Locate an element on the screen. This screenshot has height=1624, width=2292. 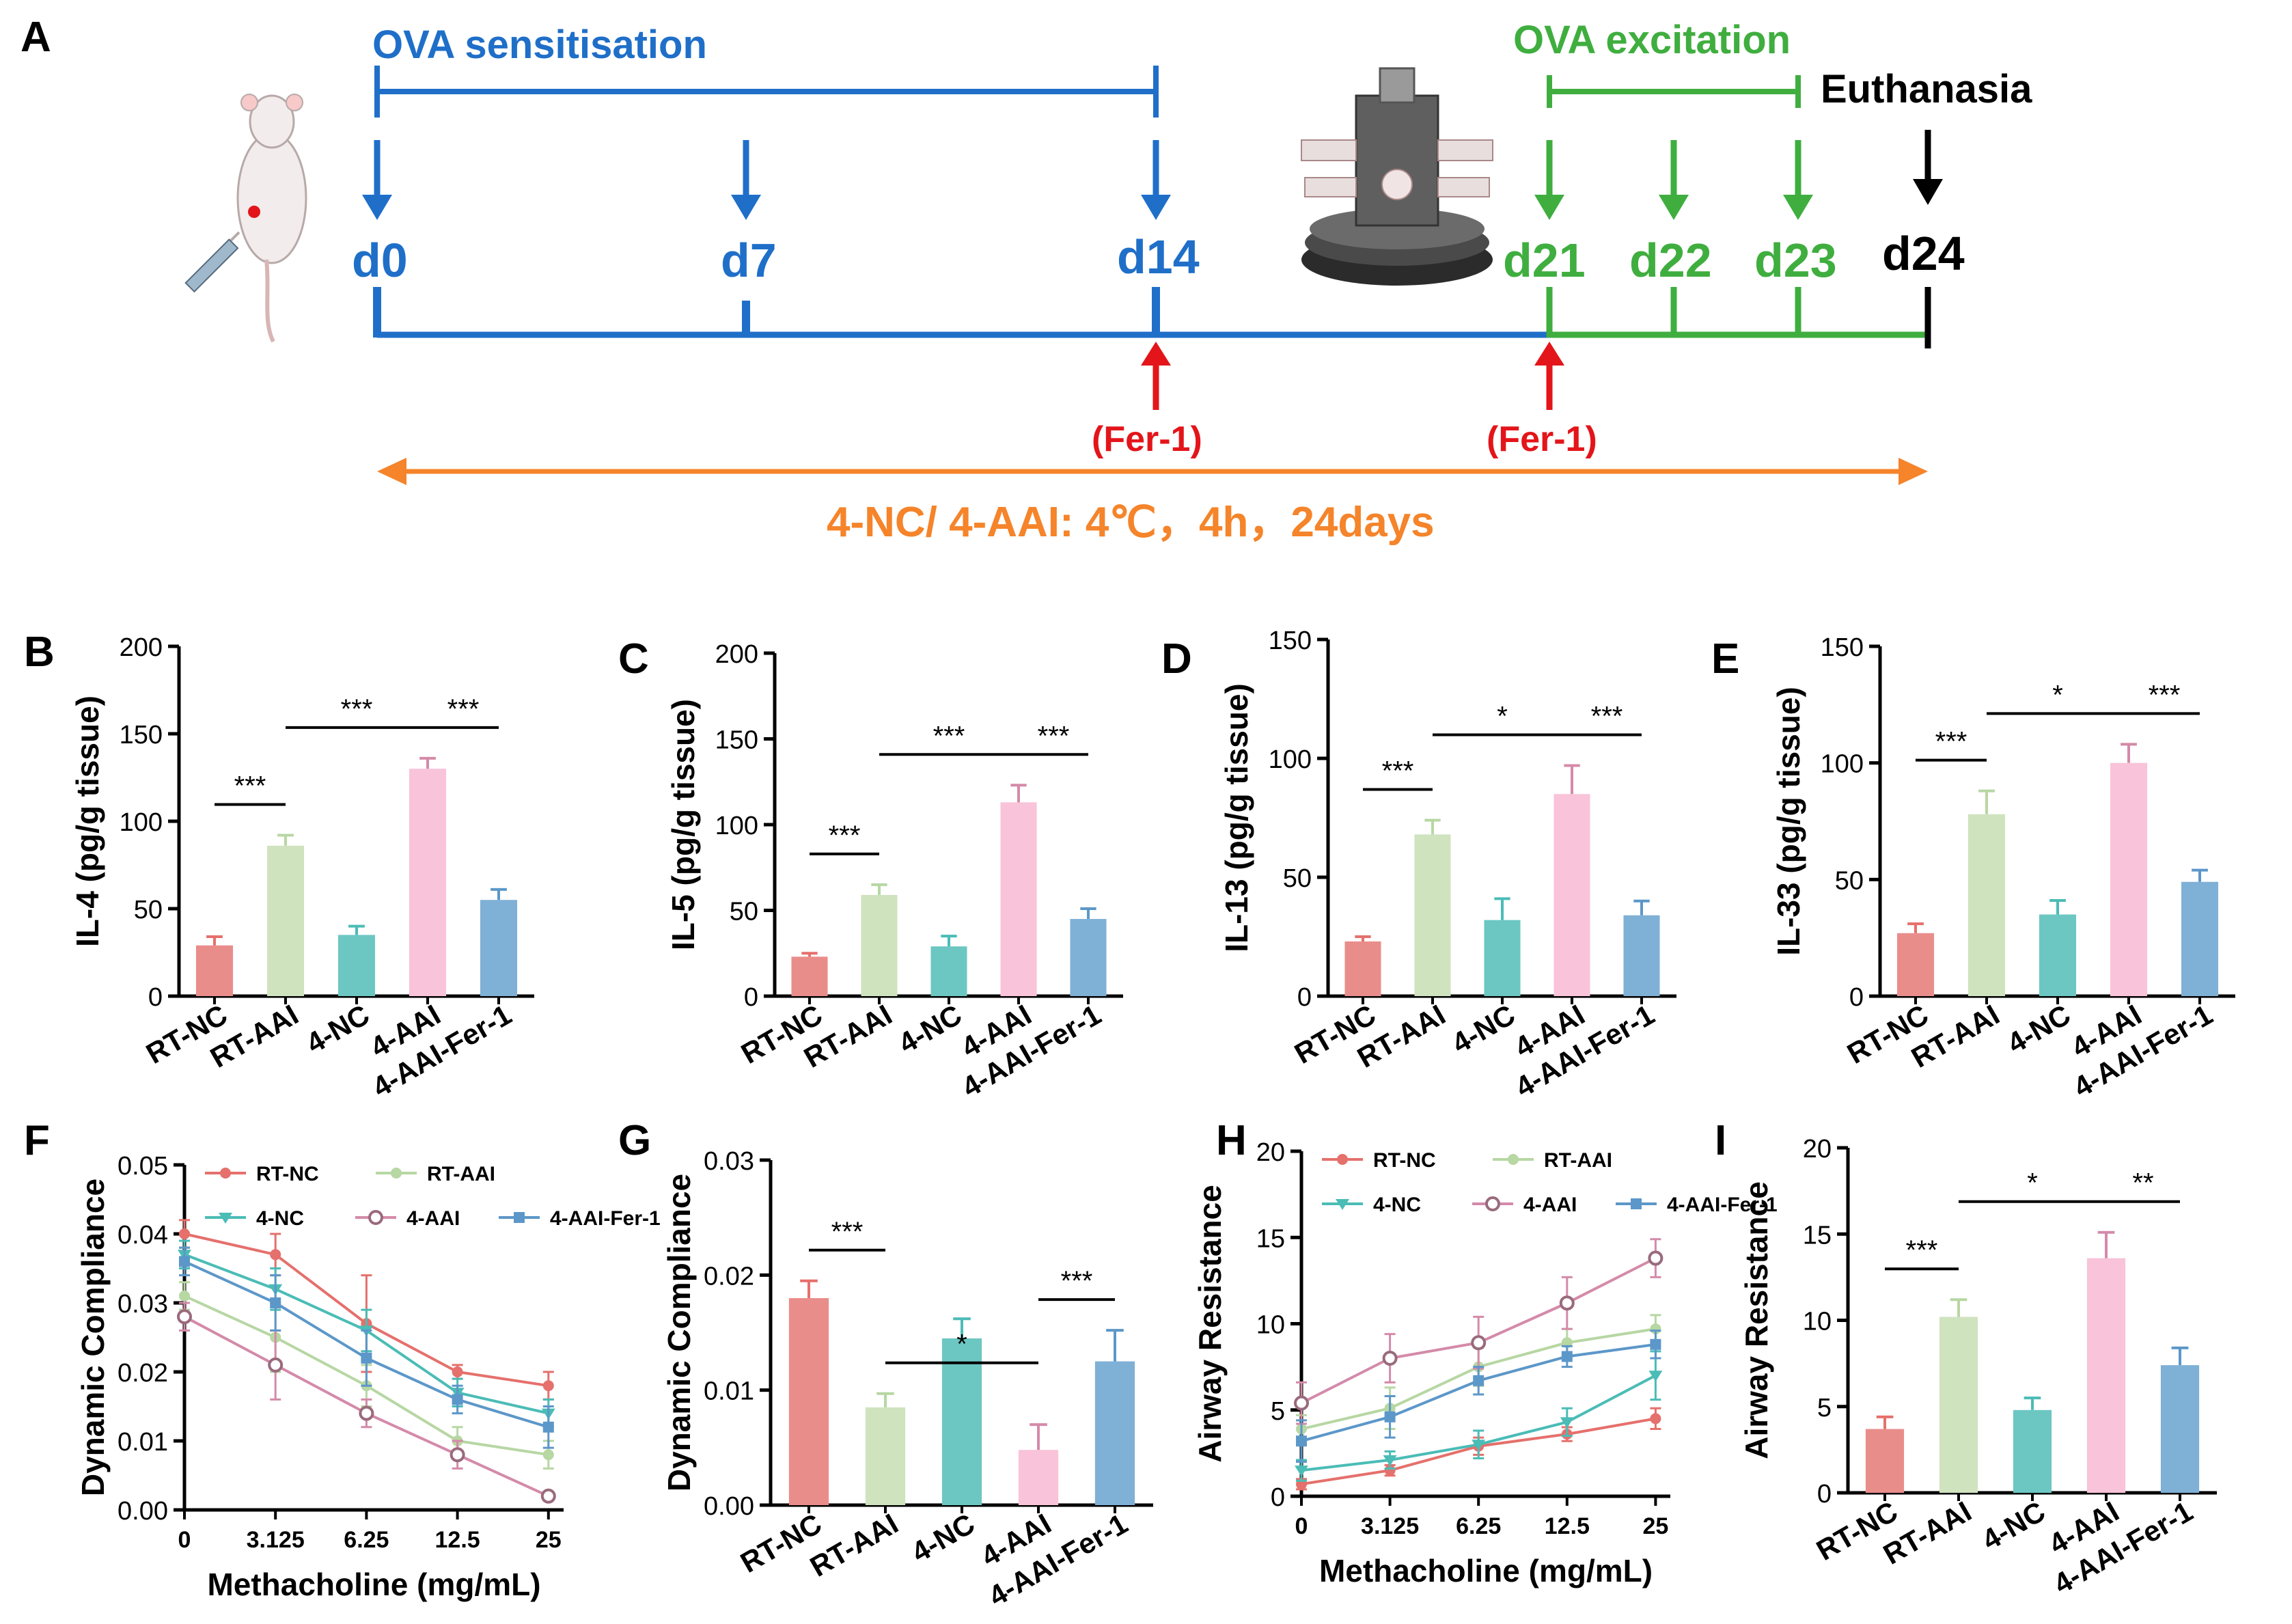
euthanasia-label: Euthanasia is located at coordinates (1927, 89).